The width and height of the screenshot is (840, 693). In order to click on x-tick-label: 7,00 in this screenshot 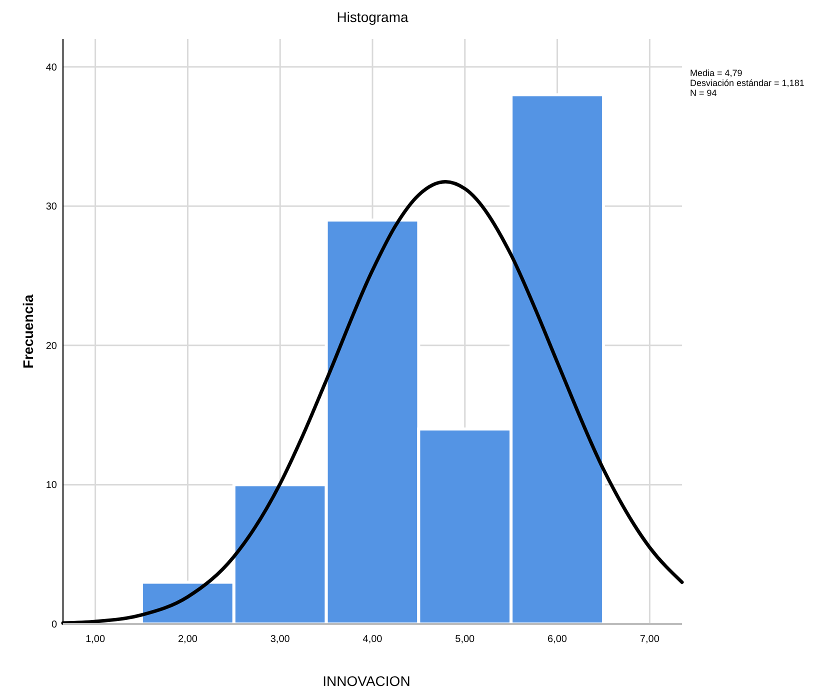, I will do `click(650, 639)`.